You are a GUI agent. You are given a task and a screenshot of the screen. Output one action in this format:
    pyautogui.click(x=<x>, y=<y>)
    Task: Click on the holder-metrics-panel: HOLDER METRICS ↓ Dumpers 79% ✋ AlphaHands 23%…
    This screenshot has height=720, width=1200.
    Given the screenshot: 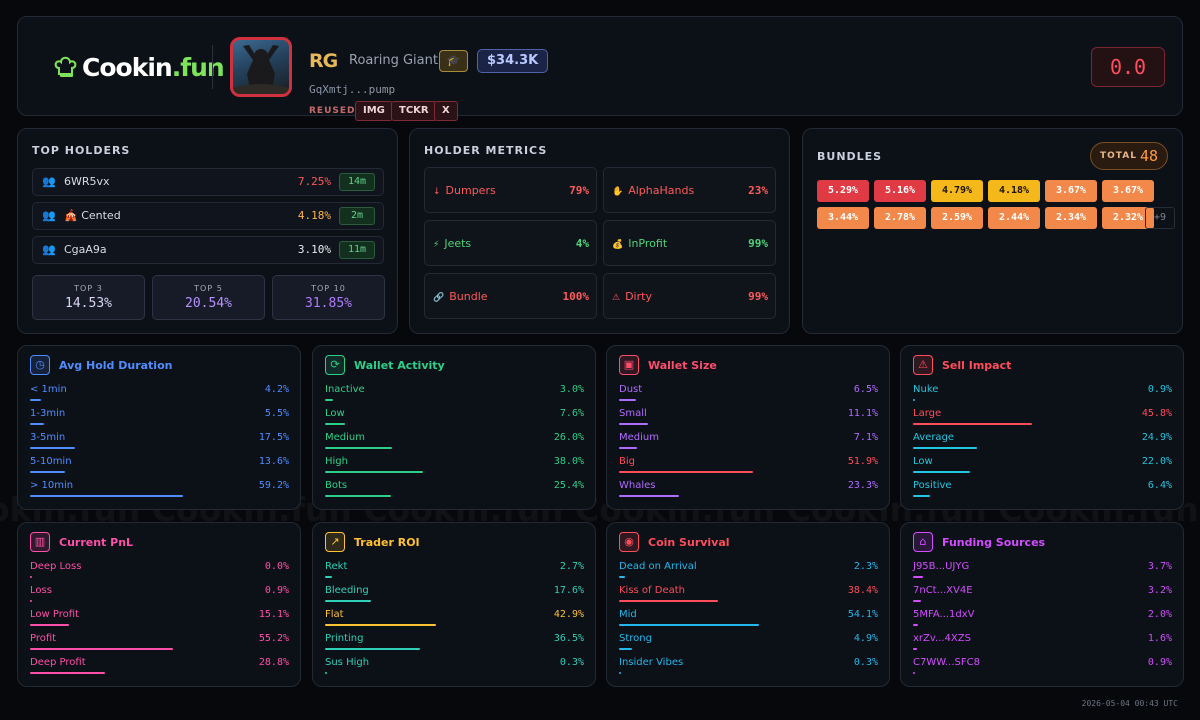 What is the action you would take?
    pyautogui.click(x=599, y=231)
    